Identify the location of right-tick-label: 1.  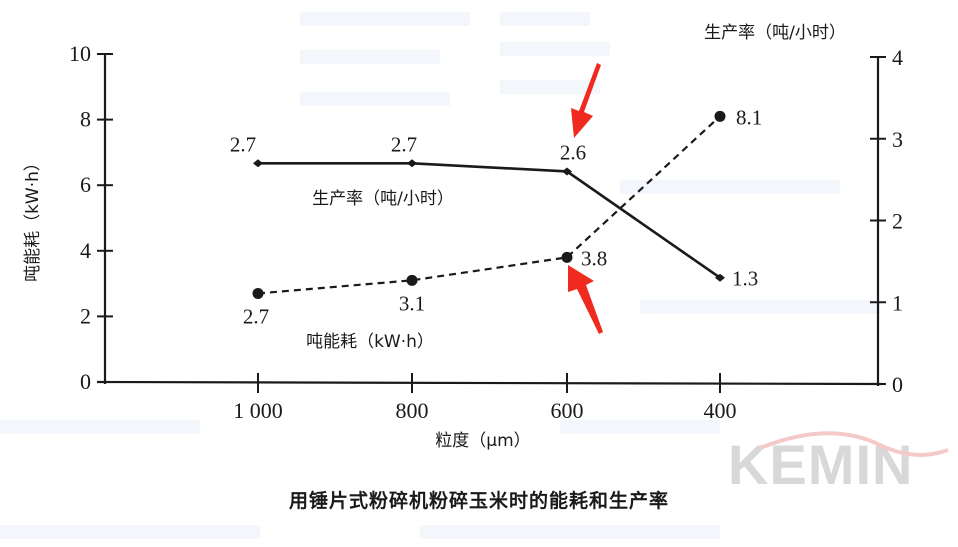
(897, 302).